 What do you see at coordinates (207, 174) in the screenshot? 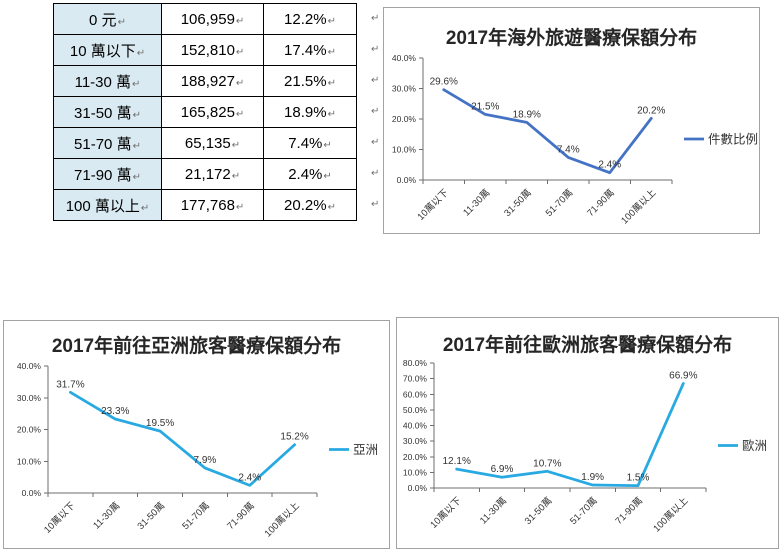
I see `cell-text: 21,172` at bounding box center [207, 174].